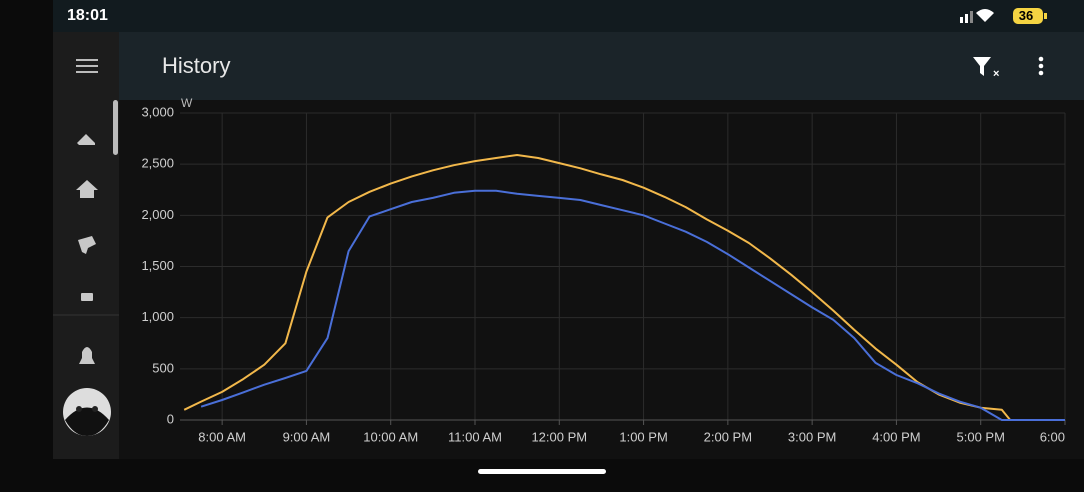 The width and height of the screenshot is (1084, 492). I want to click on app-header, so click(601, 66).